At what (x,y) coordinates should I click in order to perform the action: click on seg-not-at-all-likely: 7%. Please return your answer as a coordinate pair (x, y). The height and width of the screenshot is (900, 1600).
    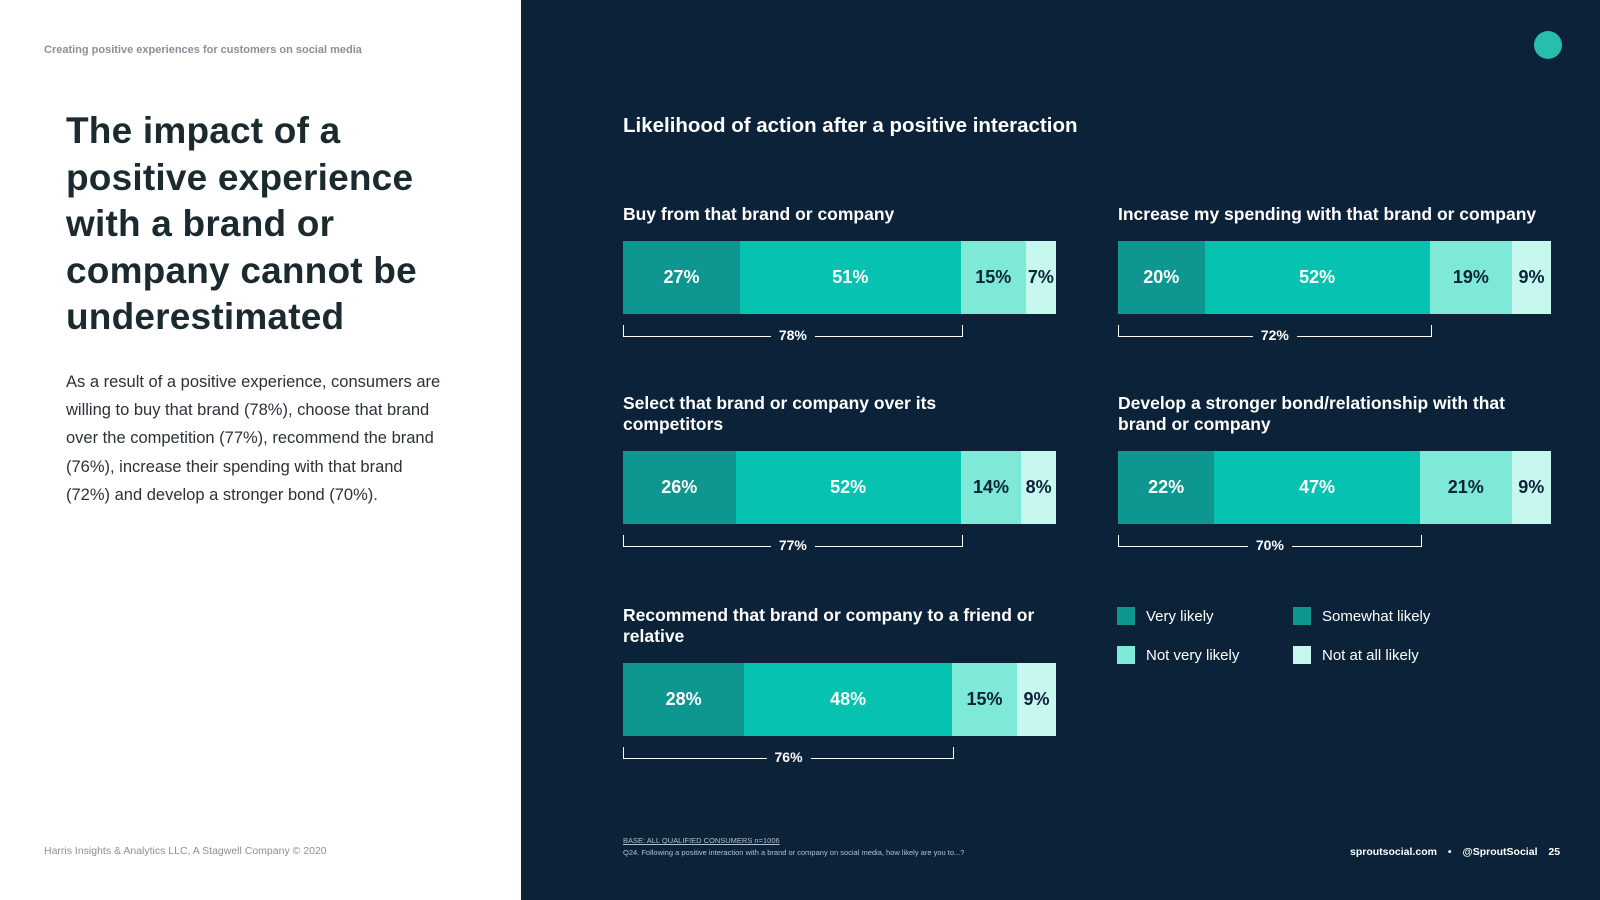
    Looking at the image, I should click on (1040, 277).